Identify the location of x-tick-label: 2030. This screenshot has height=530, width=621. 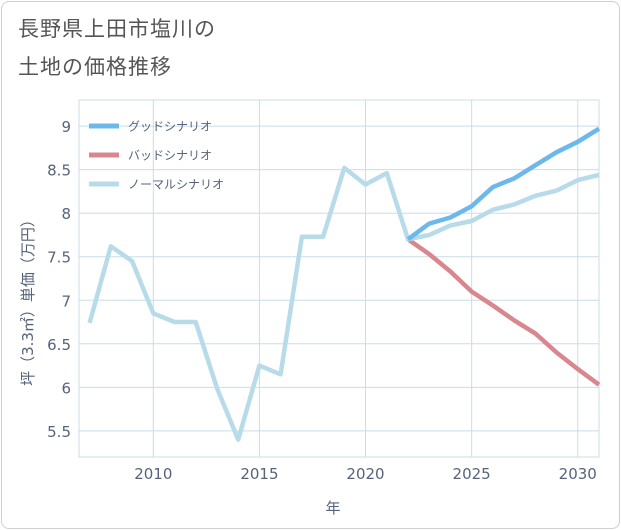
(578, 474).